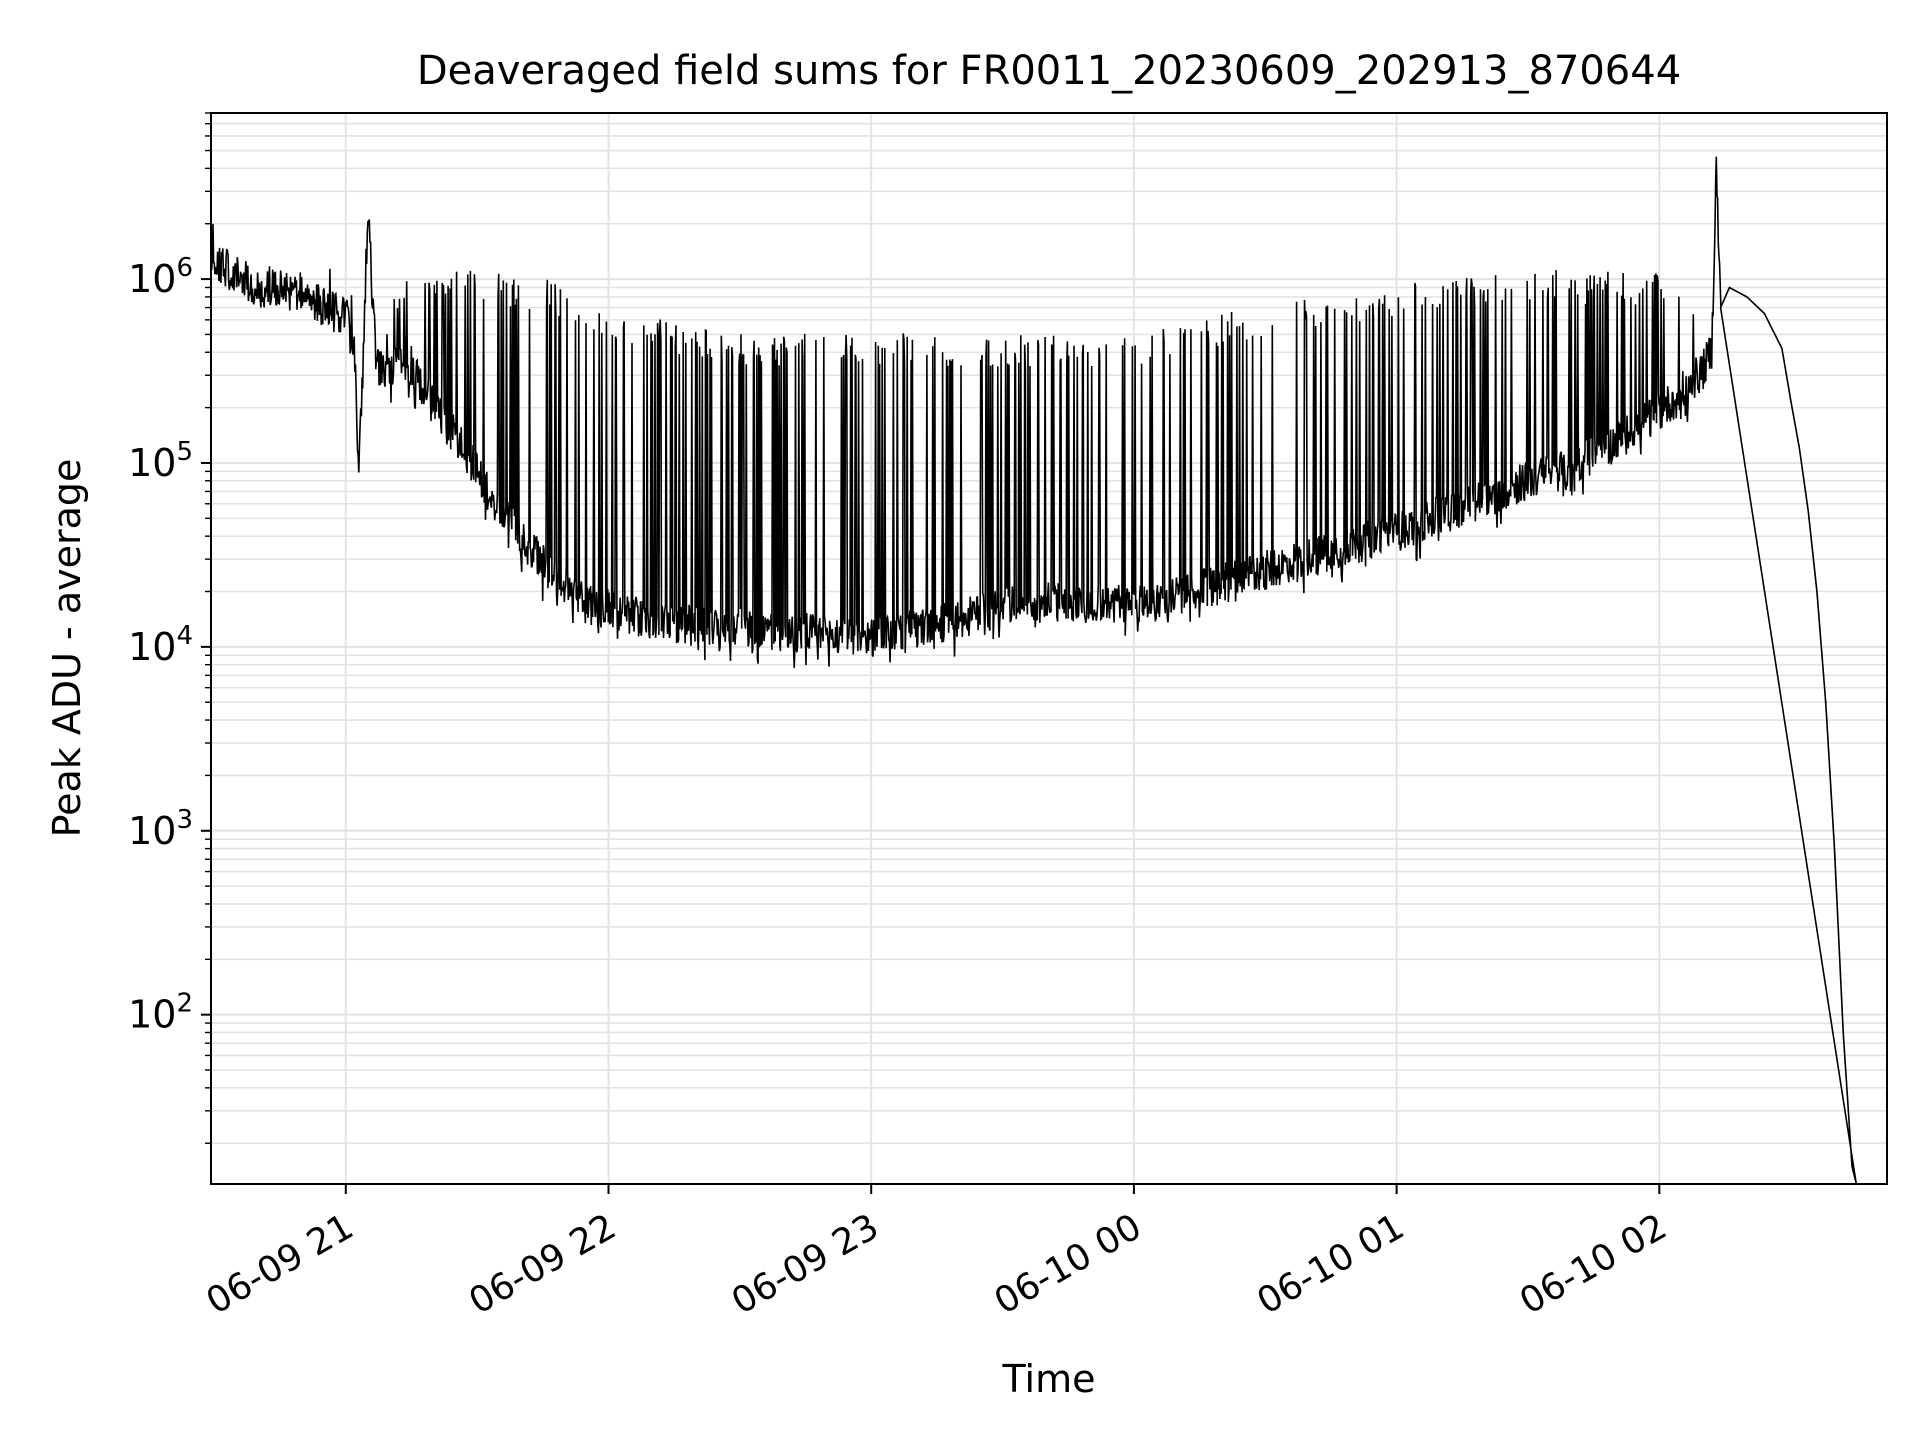  I want to click on y-tick-label: 105, so click(160, 461).